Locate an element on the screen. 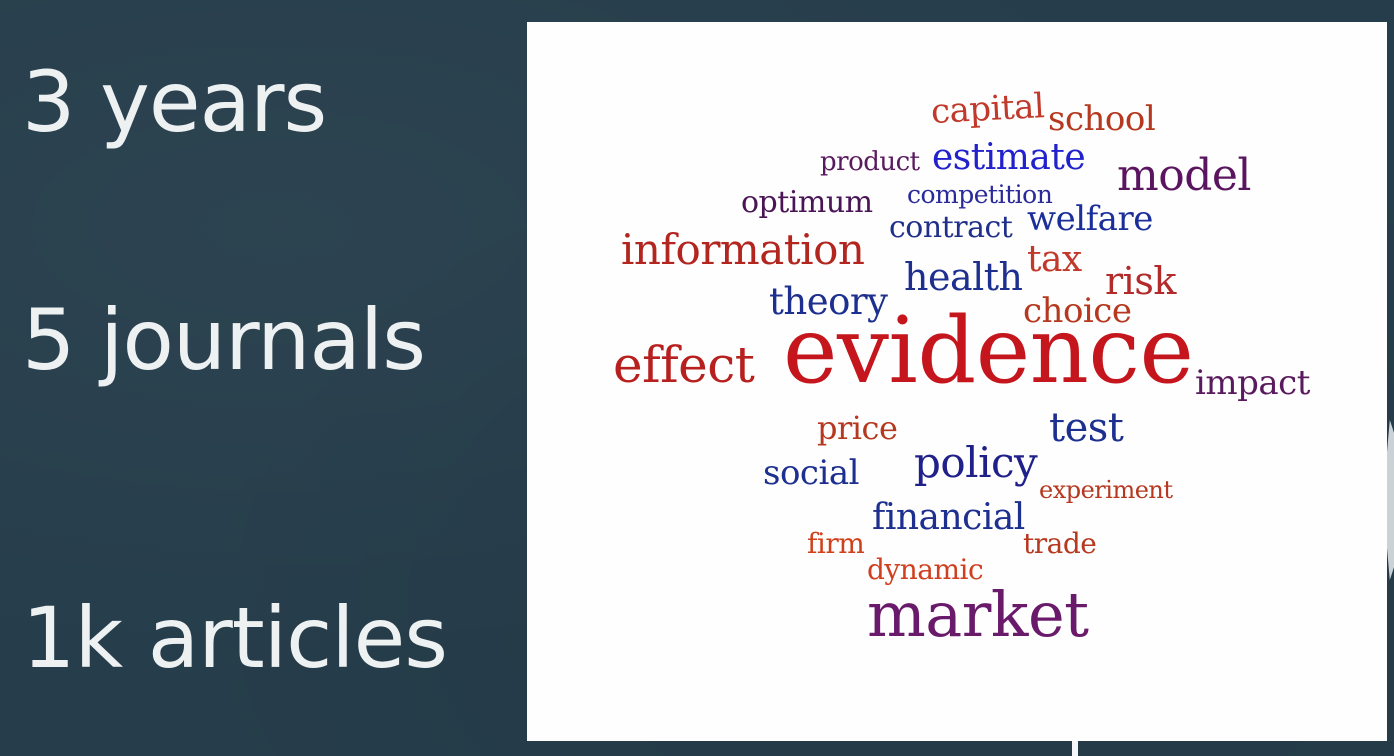 This screenshot has width=1394, height=756. word-cloud-word-estimate: estimate is located at coordinates (1009, 157).